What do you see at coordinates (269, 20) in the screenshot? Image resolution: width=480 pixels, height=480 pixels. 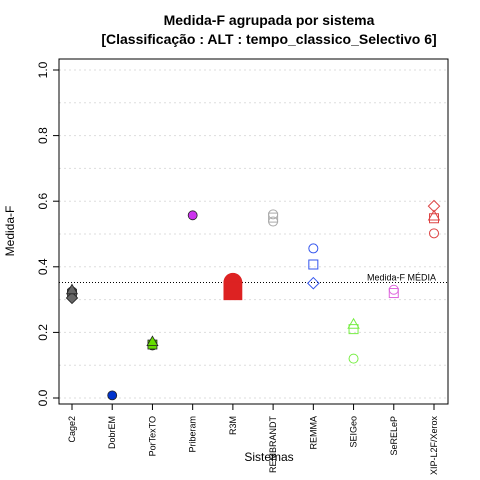 I see `chart-title: Medida-F agrupada por sistema` at bounding box center [269, 20].